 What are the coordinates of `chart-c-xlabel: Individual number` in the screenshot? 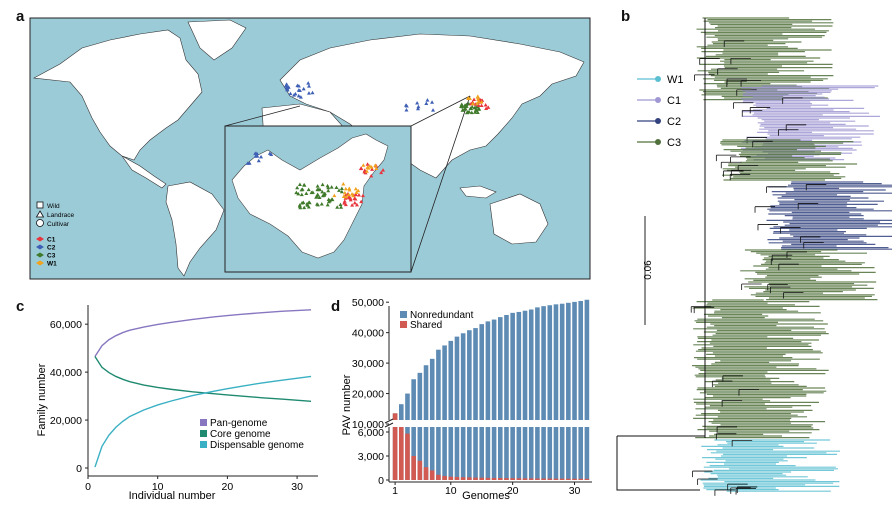 It's located at (172, 496).